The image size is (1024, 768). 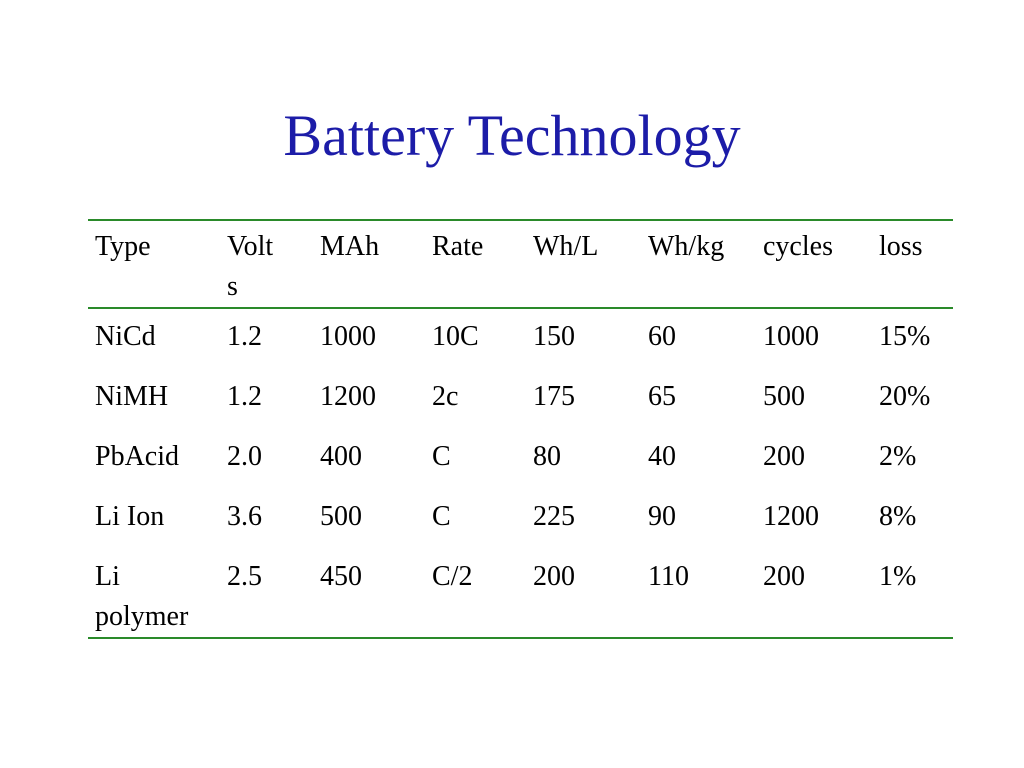 I want to click on table-cell: 3.6, so click(x=244, y=516).